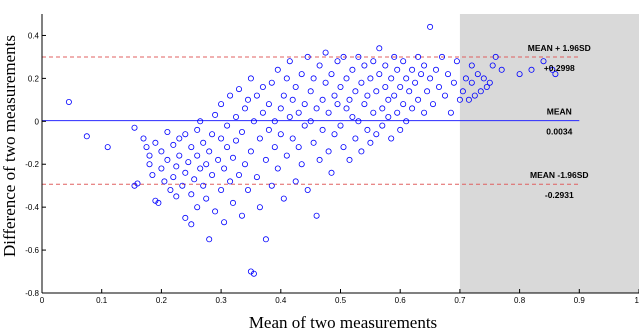 The height and width of the screenshot is (335, 639). What do you see at coordinates (637, 300) in the screenshot?
I see `x-tick-label: 1` at bounding box center [637, 300].